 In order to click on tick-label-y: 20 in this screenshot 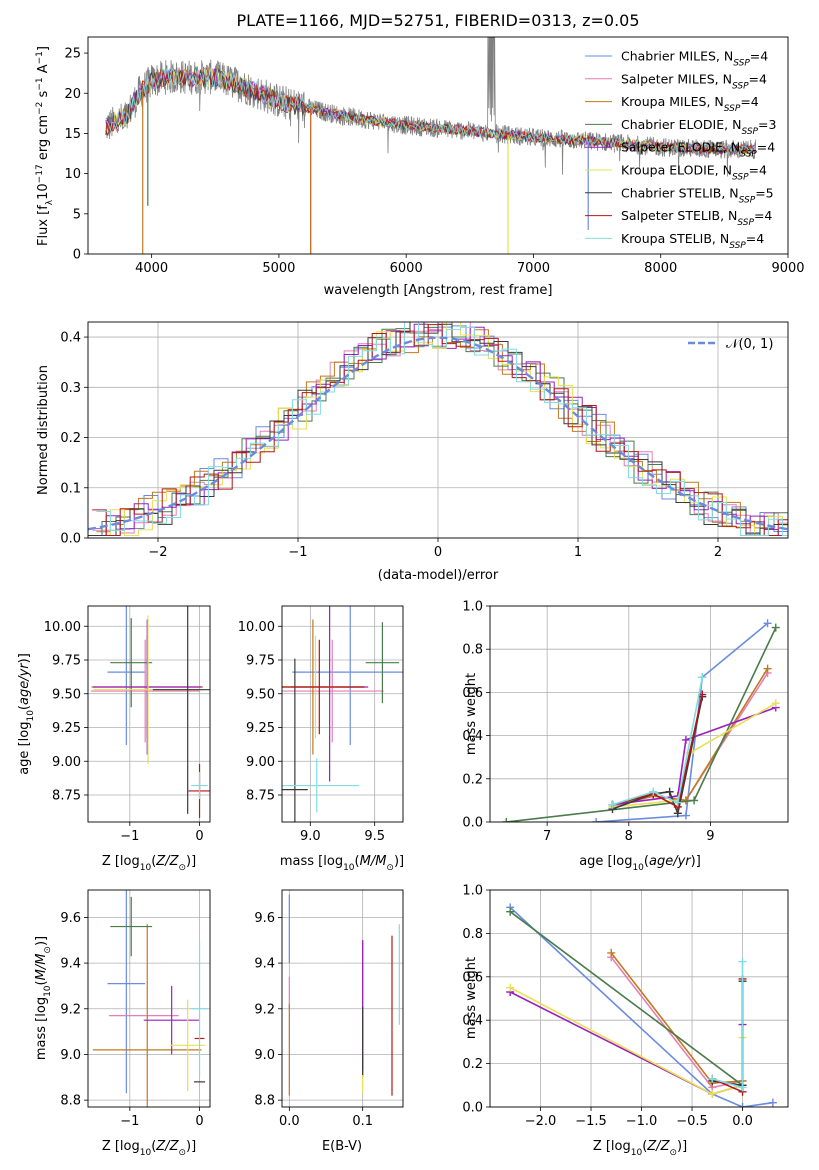, I will do `click(72, 94)`.